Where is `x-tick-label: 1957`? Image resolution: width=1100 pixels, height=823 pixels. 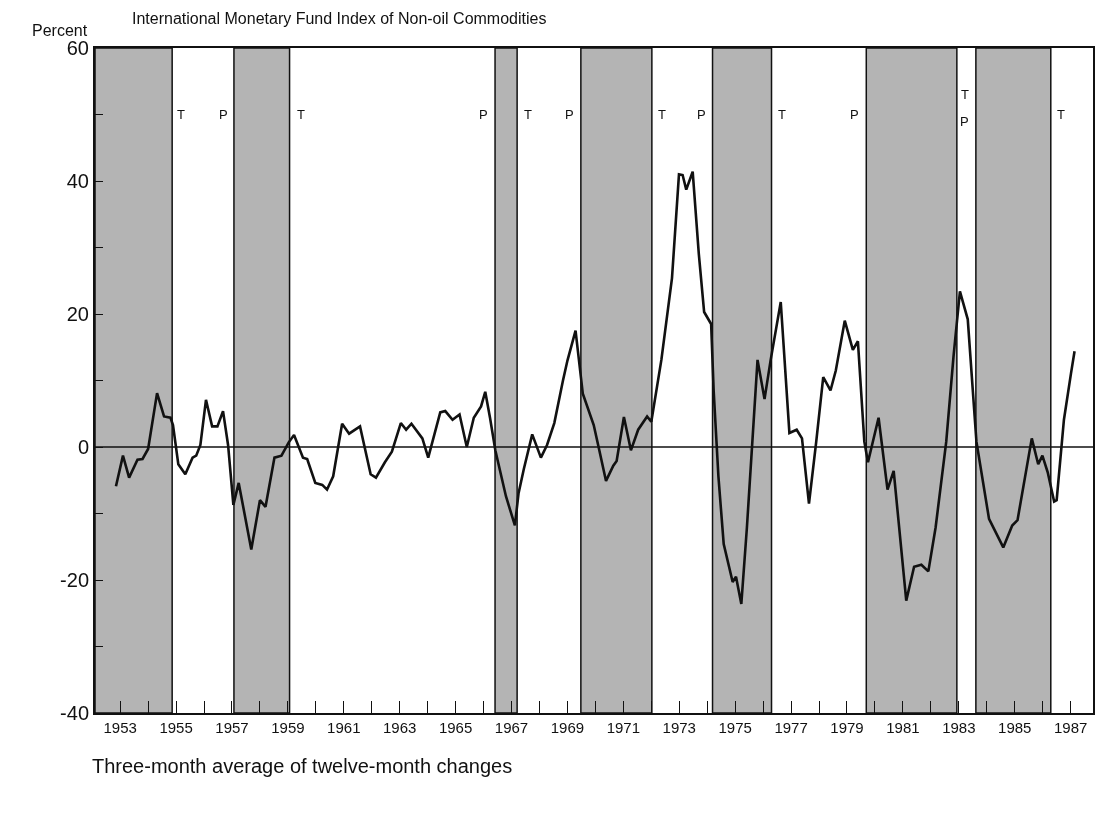
x-tick-label: 1957 is located at coordinates (232, 727).